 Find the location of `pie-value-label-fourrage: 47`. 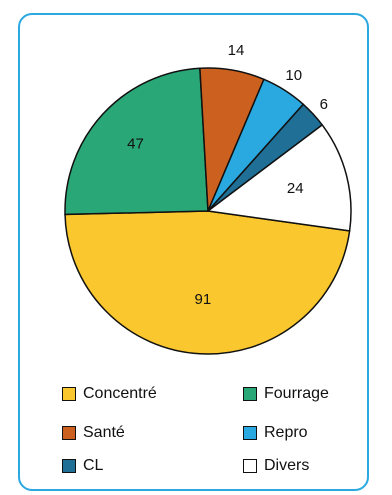

pie-value-label-fourrage: 47 is located at coordinates (135, 144).